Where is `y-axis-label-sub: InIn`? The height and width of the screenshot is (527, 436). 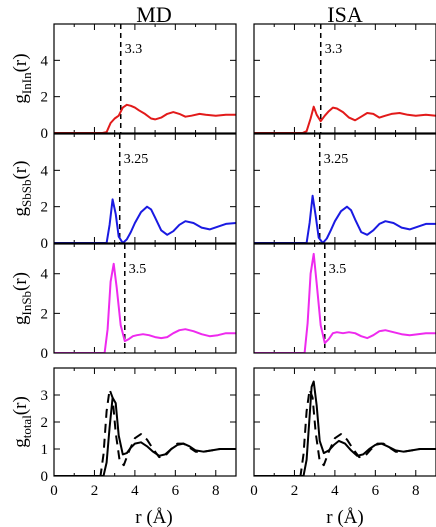 y-axis-label-sub: InIn is located at coordinates (26, 83).